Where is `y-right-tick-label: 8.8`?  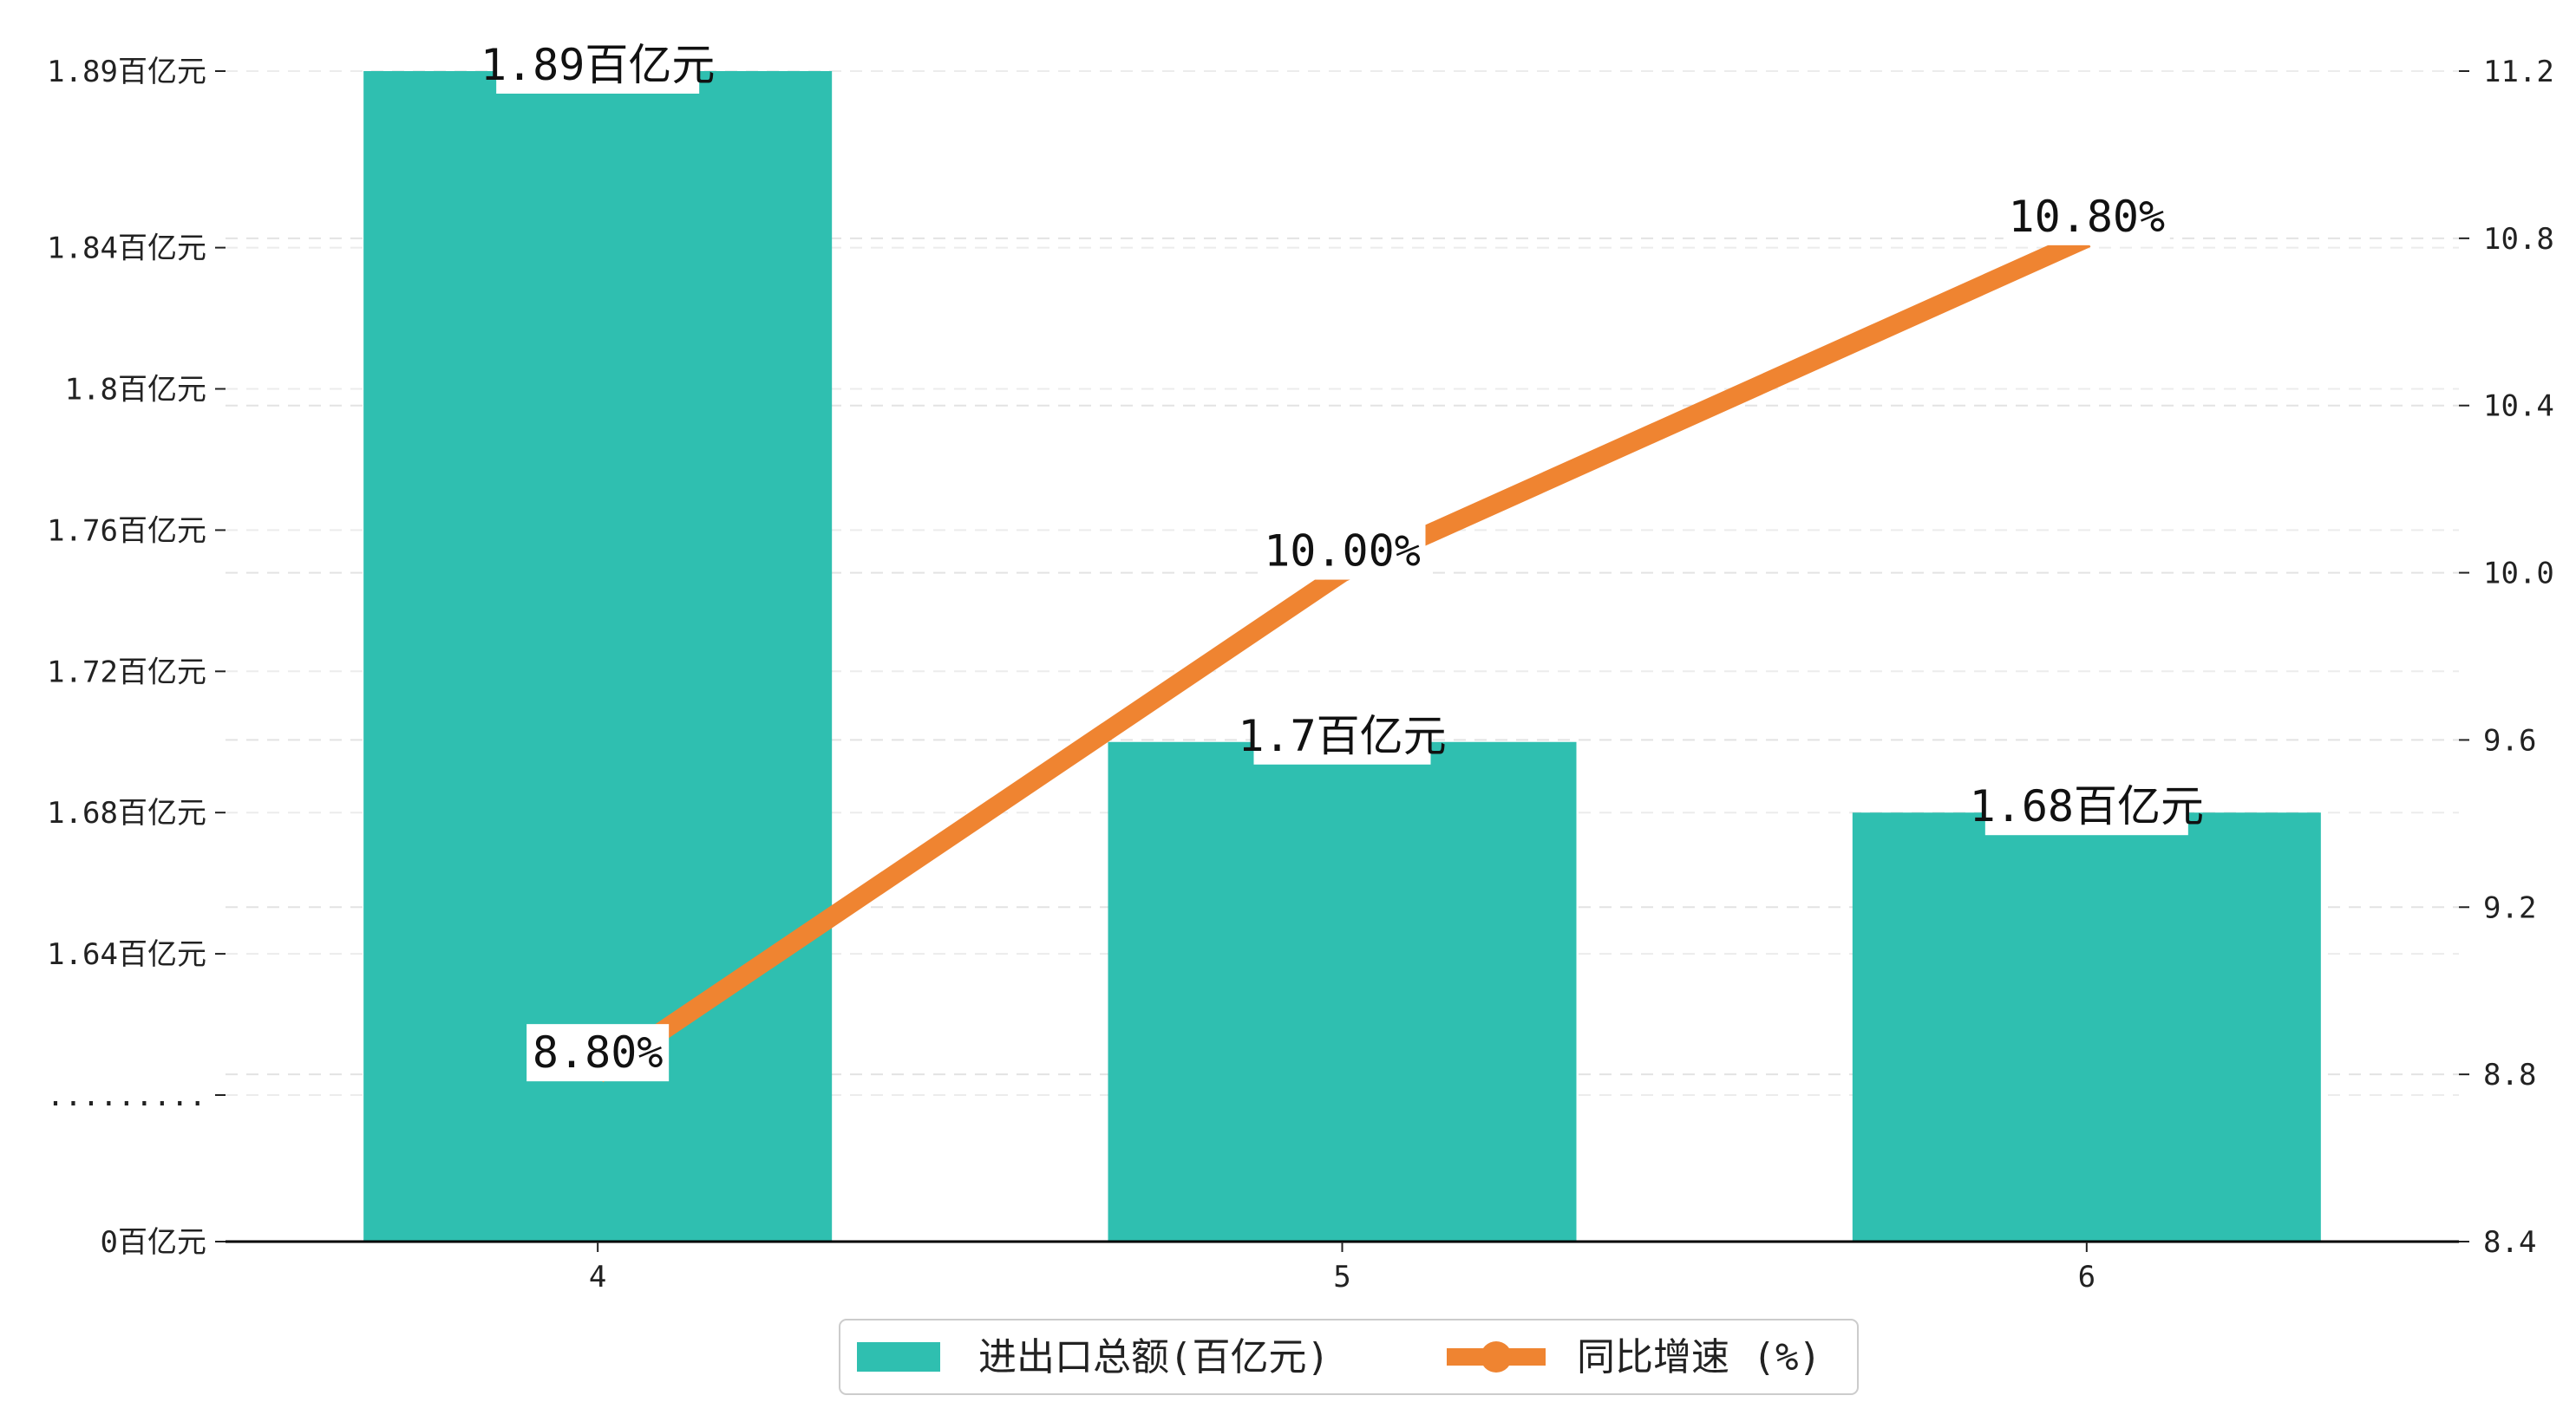 y-right-tick-label: 8.8 is located at coordinates (2509, 1075).